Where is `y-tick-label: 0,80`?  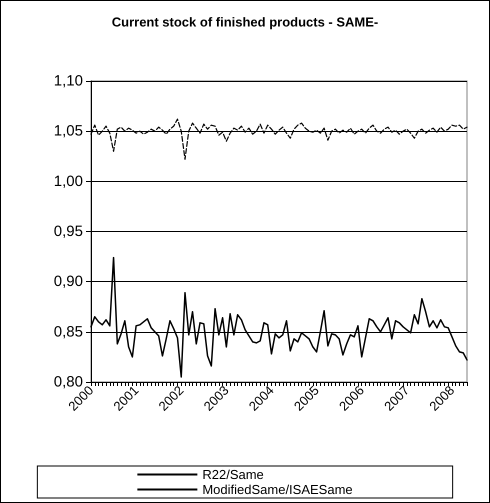 y-tick-label: 0,80 is located at coordinates (68, 382).